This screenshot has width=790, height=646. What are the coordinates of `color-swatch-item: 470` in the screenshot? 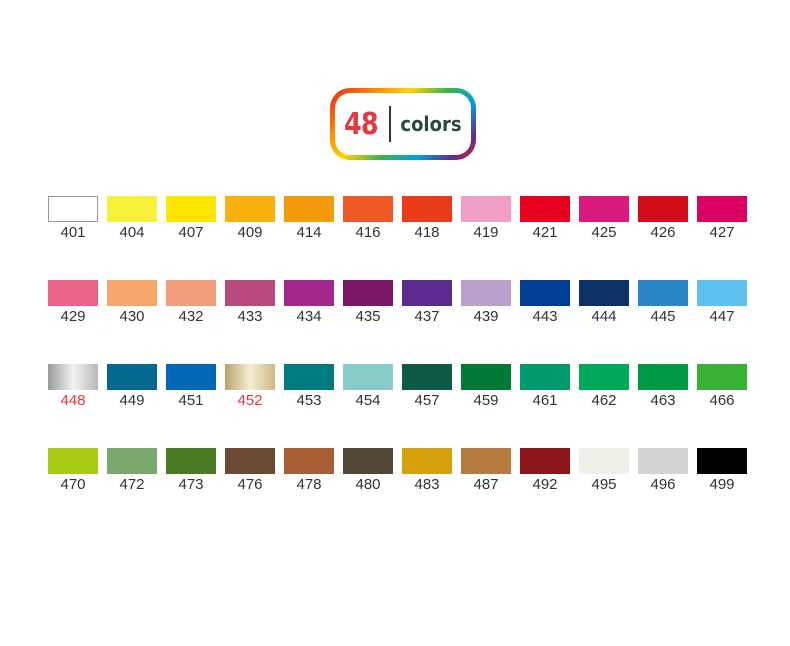 It's located at (73, 471).